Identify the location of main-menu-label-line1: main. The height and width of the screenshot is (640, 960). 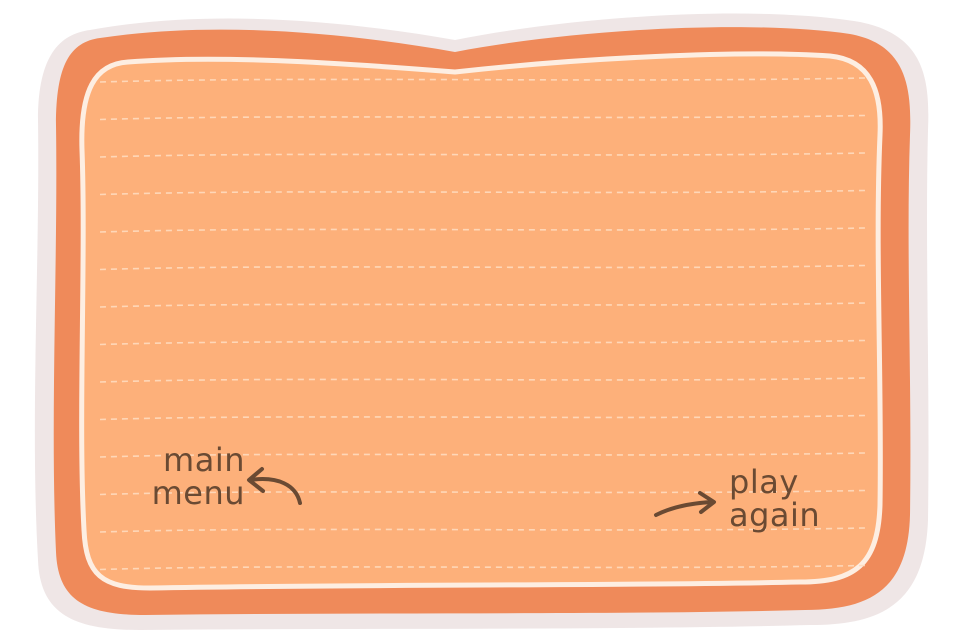
(204, 460).